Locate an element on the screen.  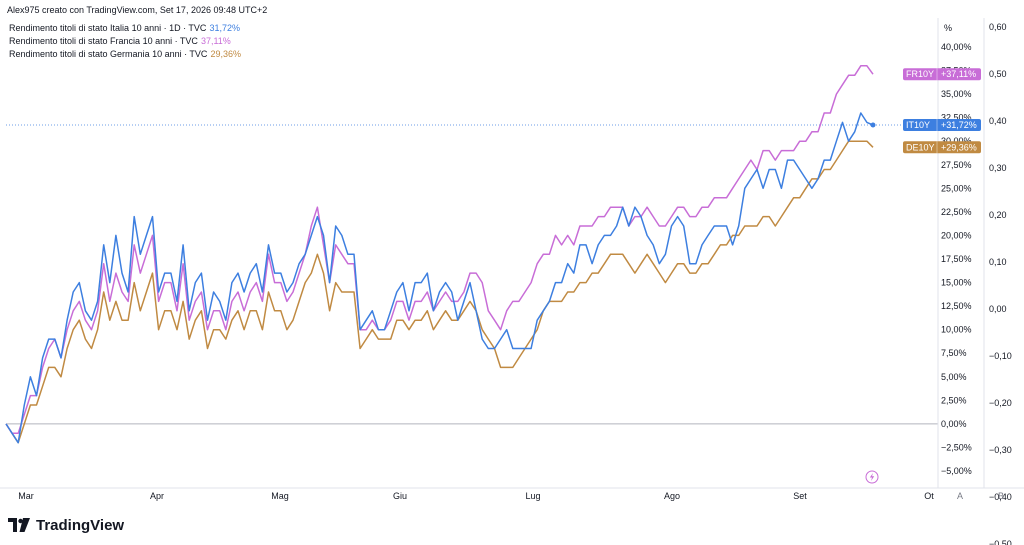
y-tick-left: 22,50% is located at coordinates (956, 212).